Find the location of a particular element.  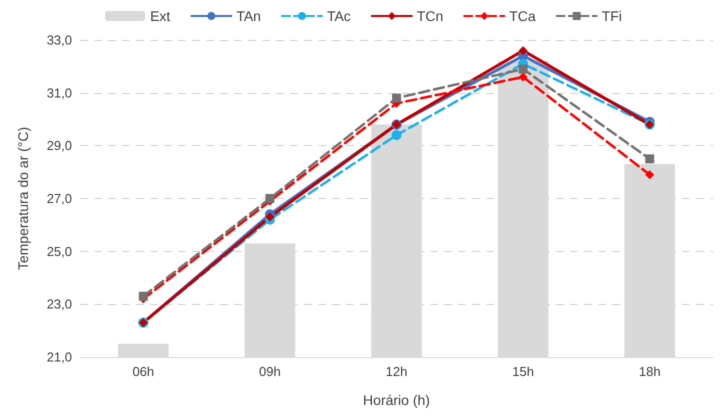

legend-label: TAn is located at coordinates (248, 16).